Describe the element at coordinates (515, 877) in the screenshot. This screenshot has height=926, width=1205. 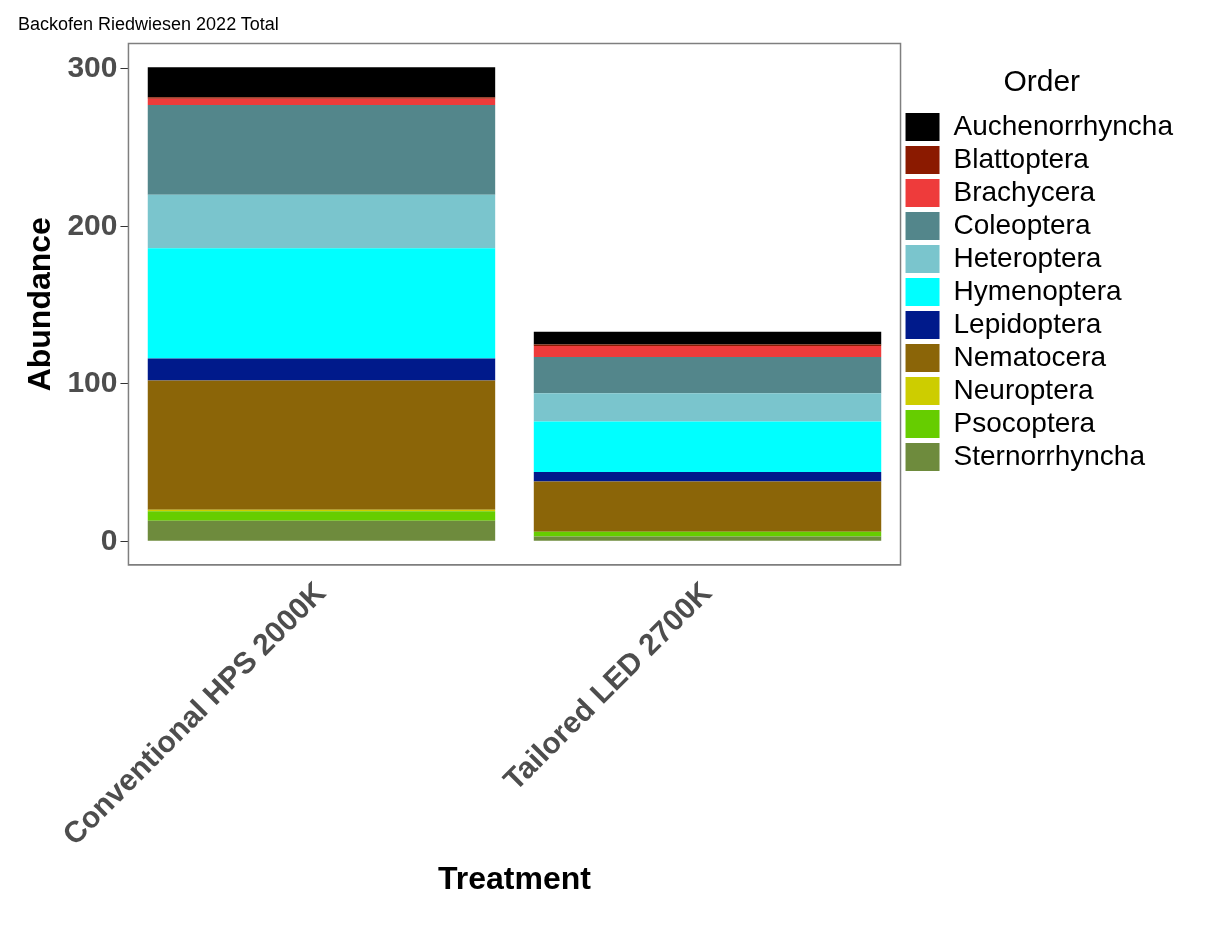
I see `x-axis-title: Treatment` at that location.